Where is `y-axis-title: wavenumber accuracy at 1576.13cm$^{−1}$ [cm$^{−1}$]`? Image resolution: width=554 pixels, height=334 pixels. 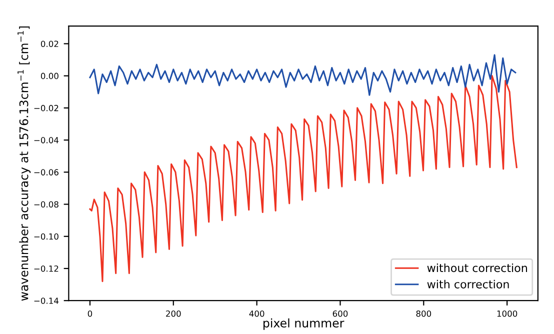 y-axis-title: wavenumber accuracy at 1576.13cm$^{−1}$ [cm$^{−1}$] is located at coordinates (24, 163).